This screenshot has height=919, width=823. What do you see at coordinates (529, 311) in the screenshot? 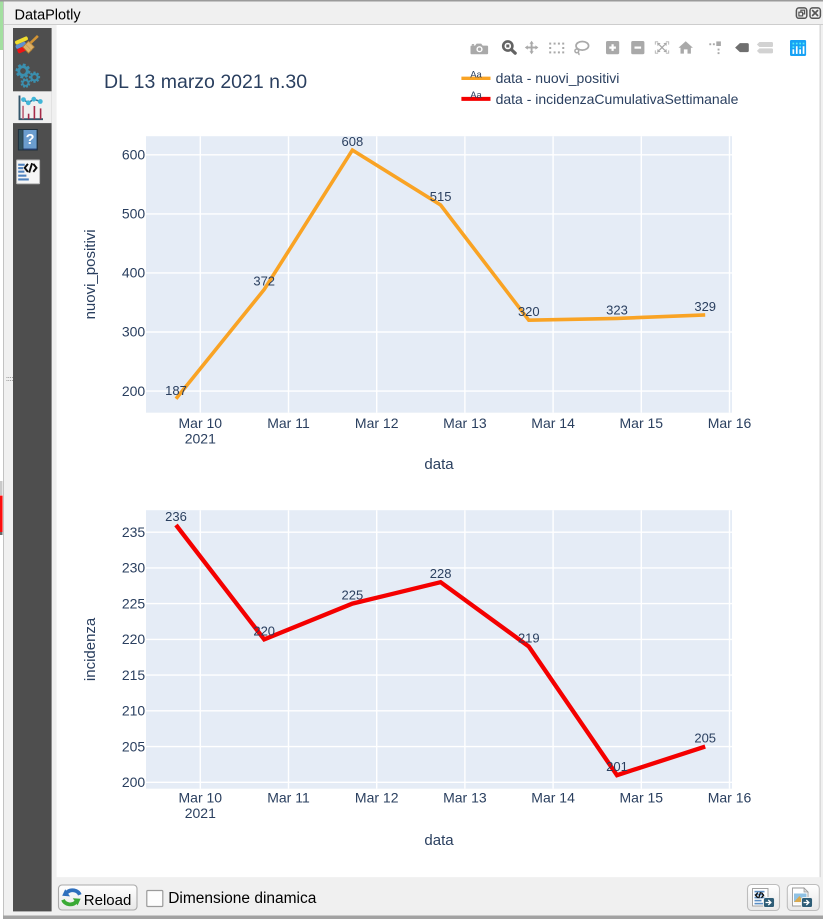
I see `svg-text: 320` at bounding box center [529, 311].